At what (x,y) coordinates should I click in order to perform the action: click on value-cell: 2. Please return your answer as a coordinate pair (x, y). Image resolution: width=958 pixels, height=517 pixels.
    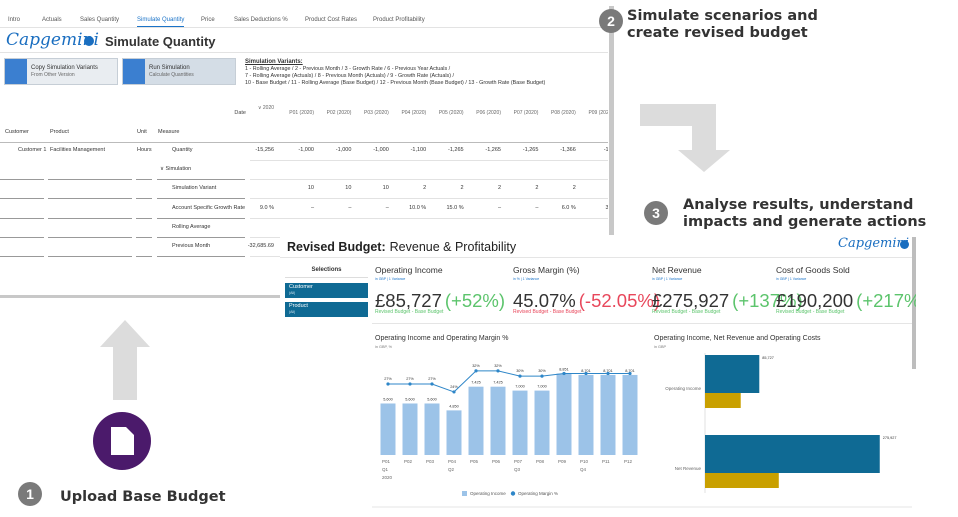
    Looking at the image, I should click on (537, 188).